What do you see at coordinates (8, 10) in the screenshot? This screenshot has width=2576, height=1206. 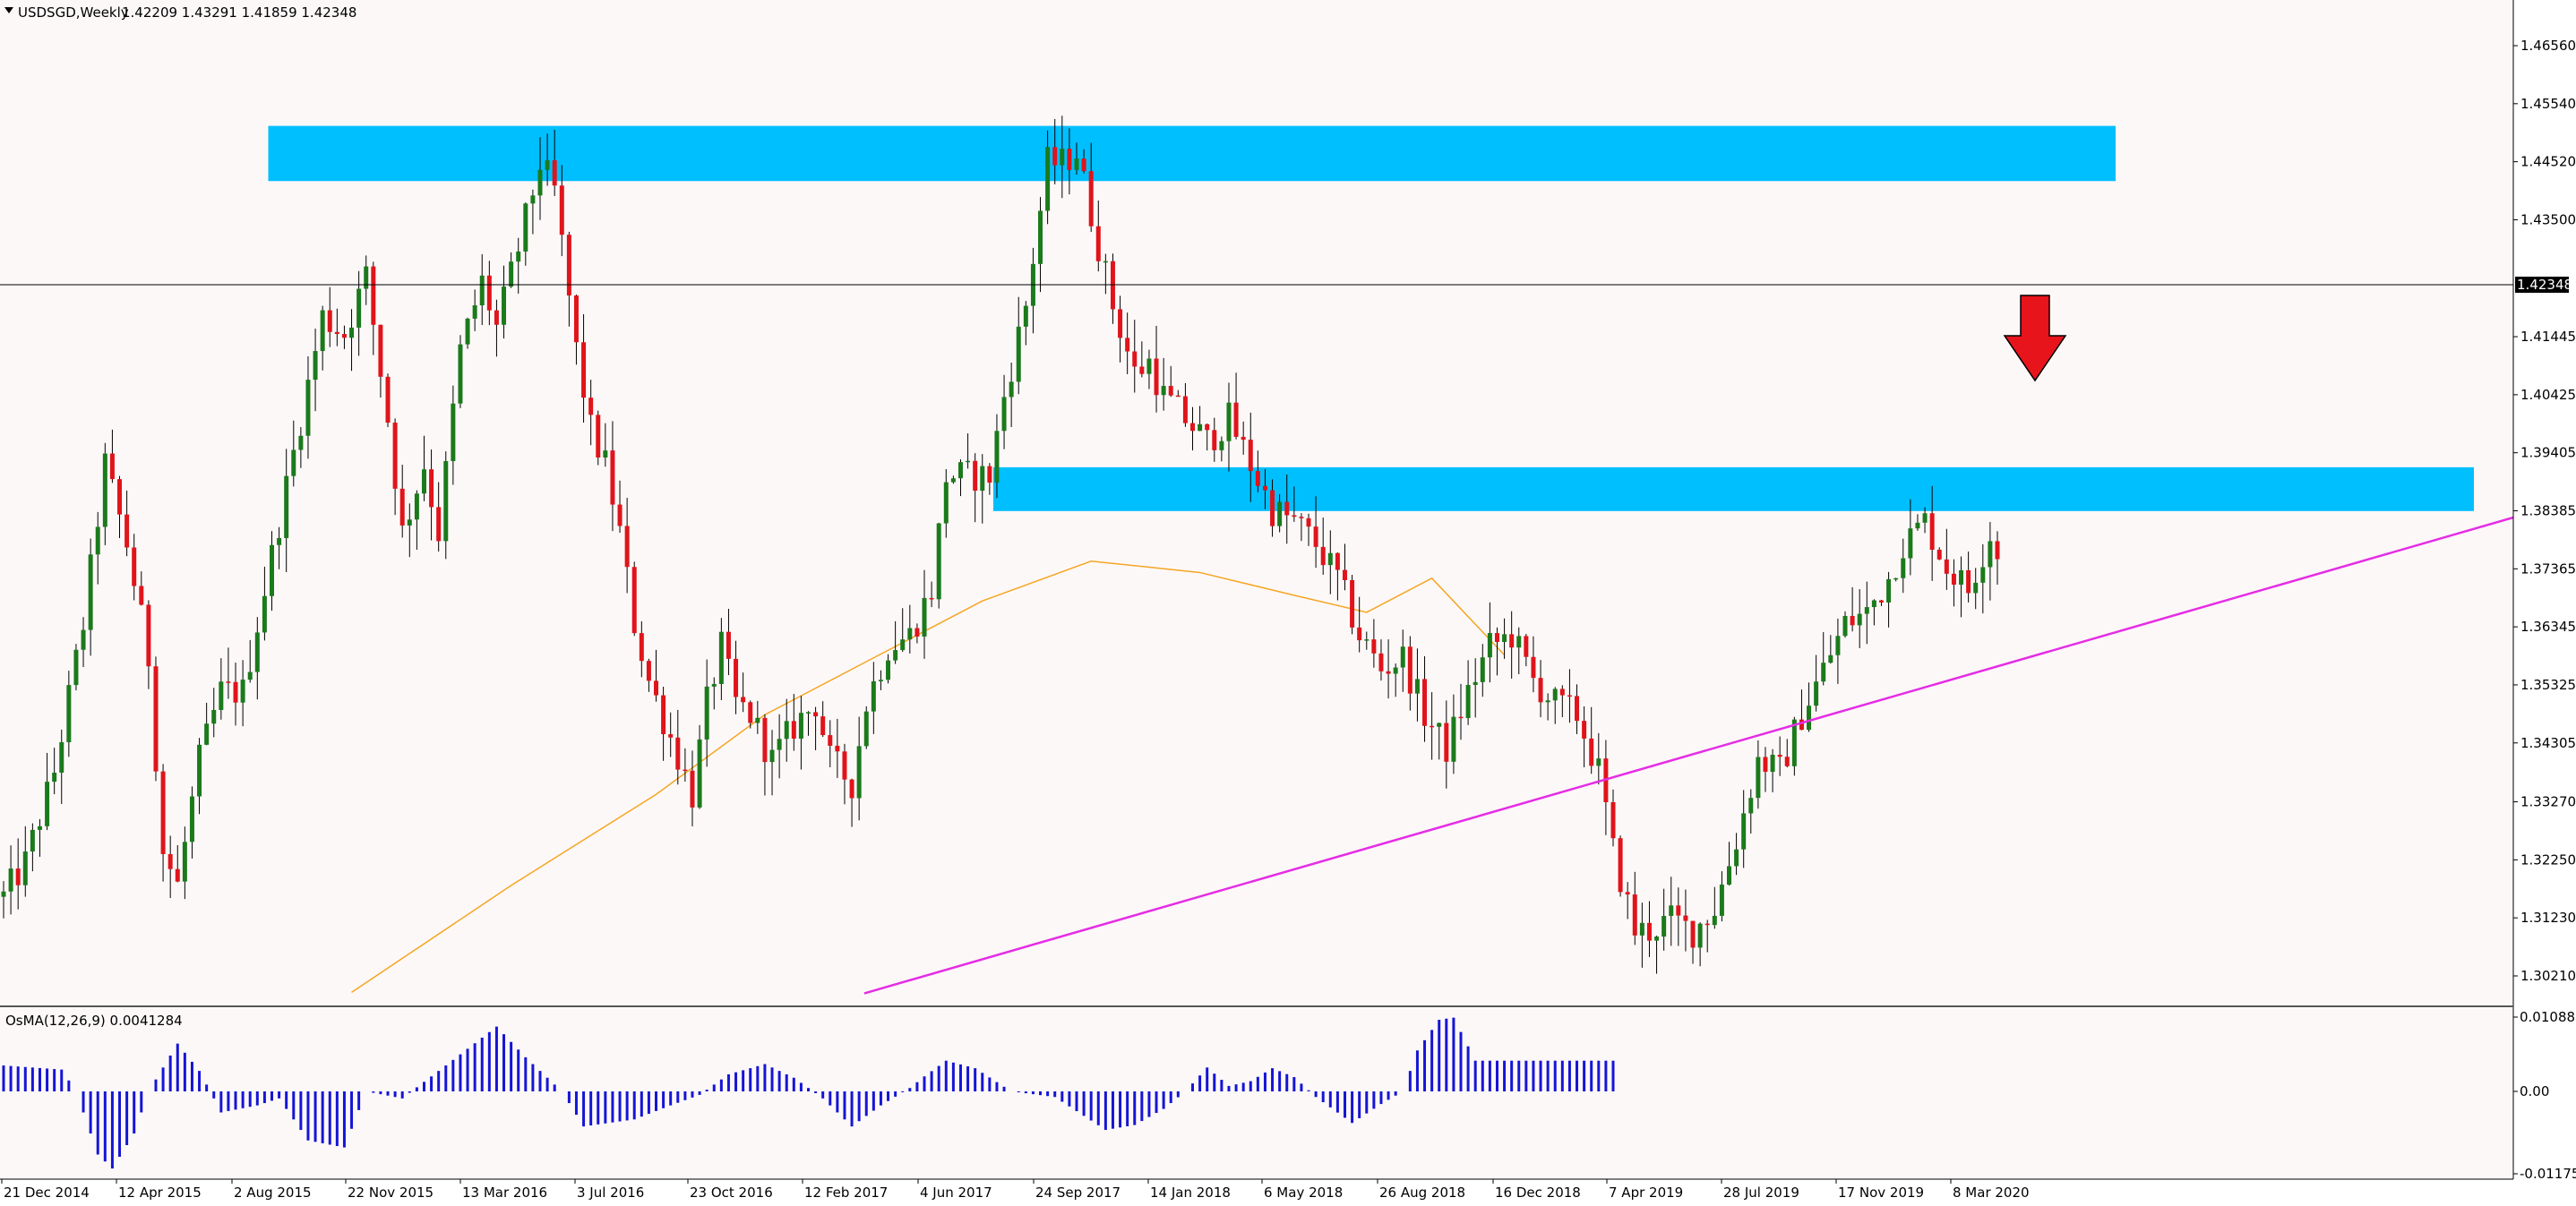 I see `triangle-down-icon` at bounding box center [8, 10].